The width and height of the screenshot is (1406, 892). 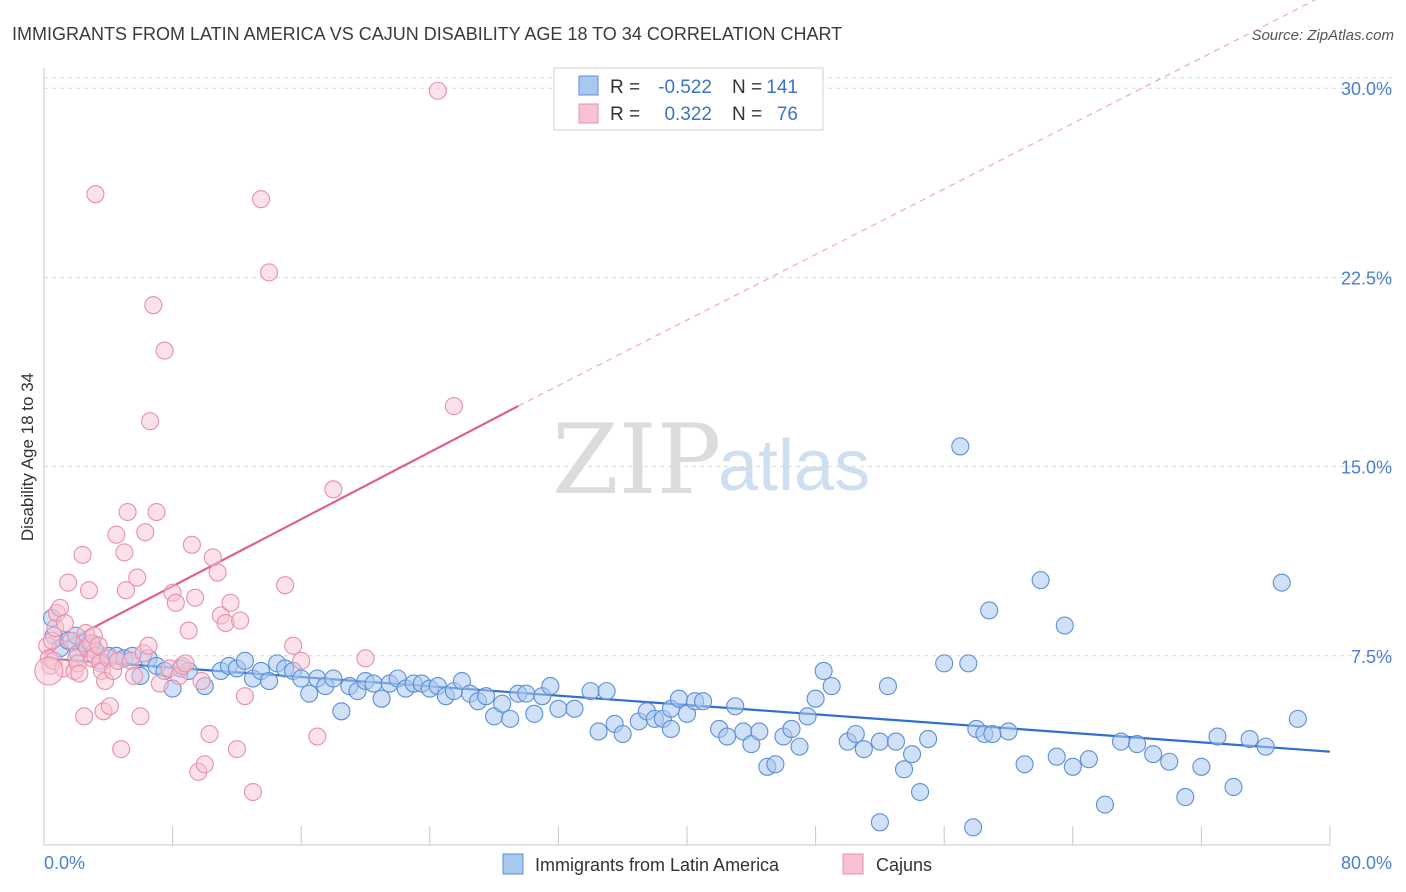 I want to click on legend-n-label-1: N =, so click(x=747, y=87).